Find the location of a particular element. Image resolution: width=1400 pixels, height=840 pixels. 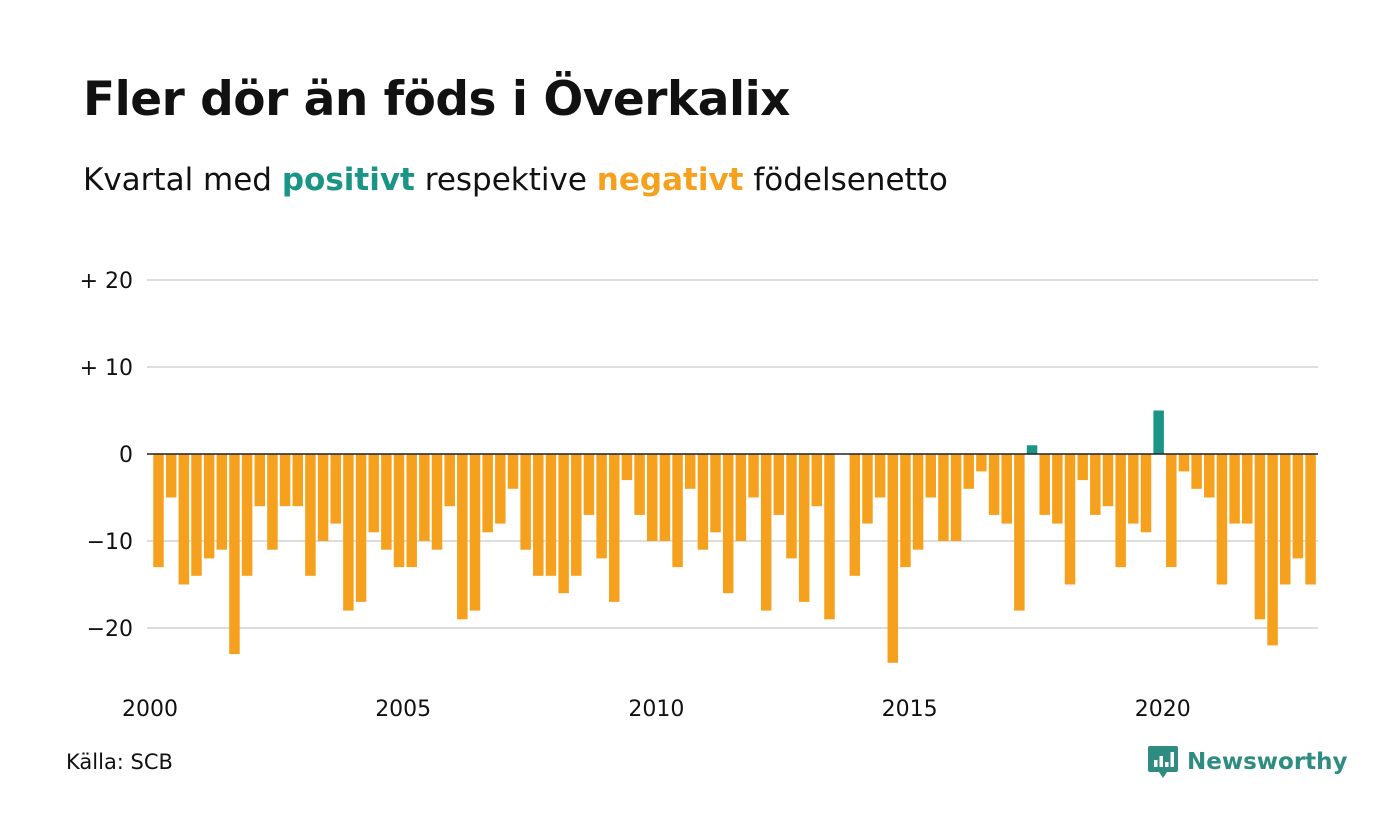

brand-name: Newsworthy is located at coordinates (1267, 762).